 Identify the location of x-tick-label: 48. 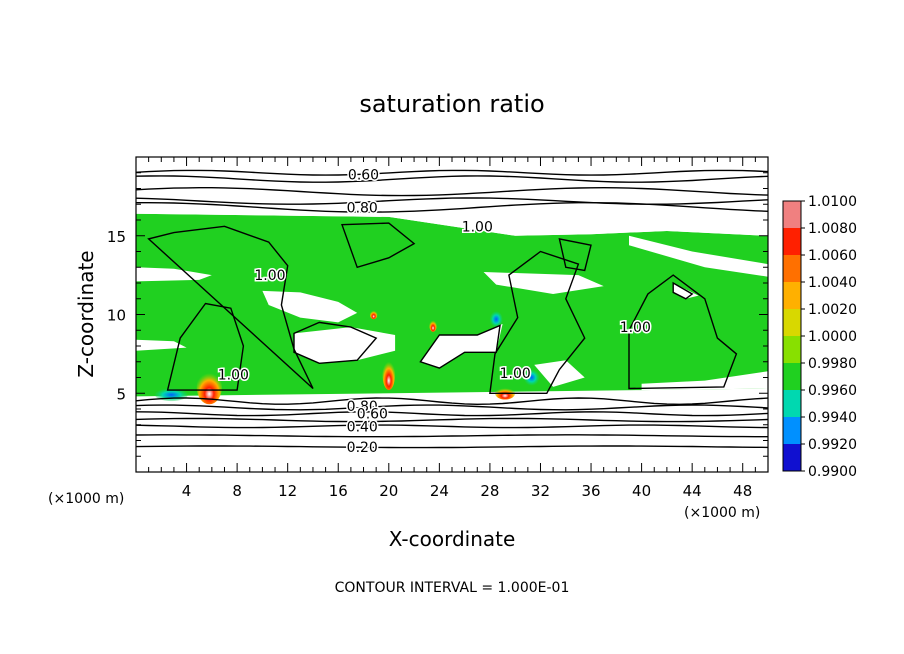
(742, 491).